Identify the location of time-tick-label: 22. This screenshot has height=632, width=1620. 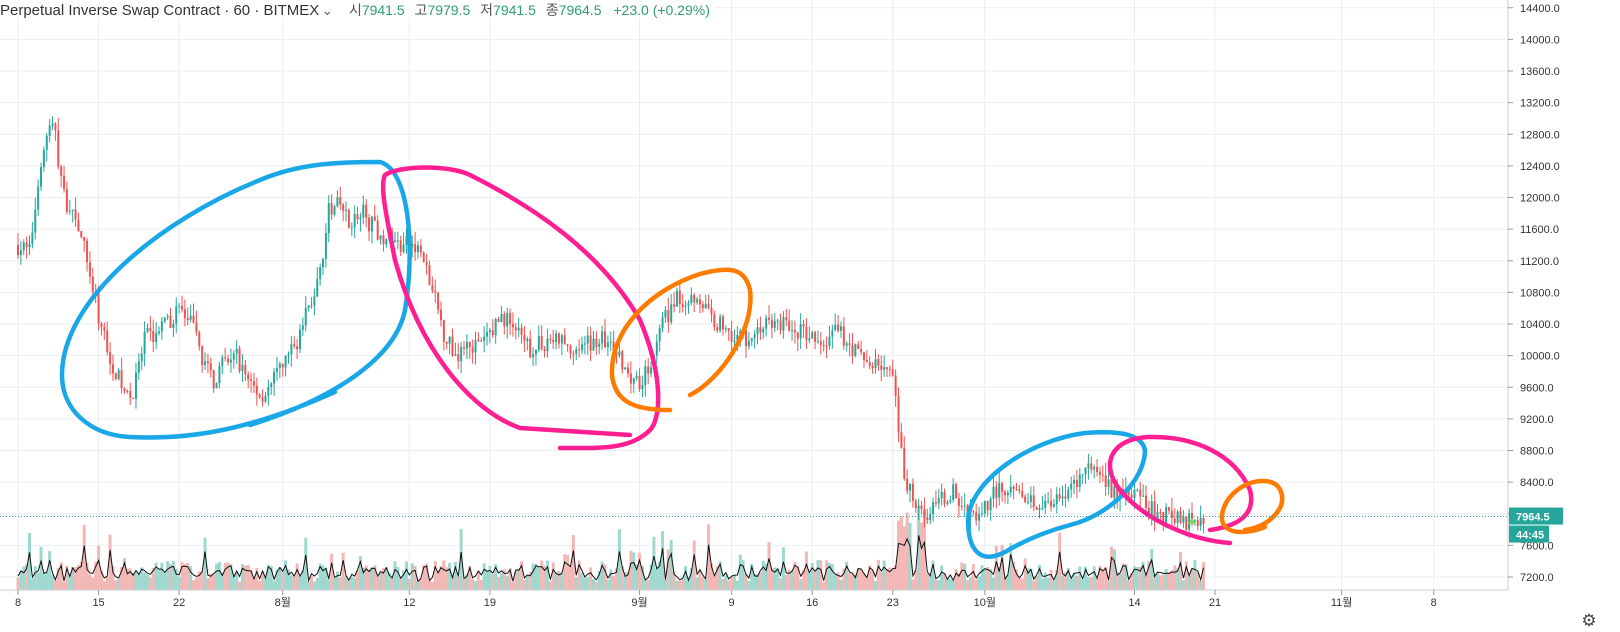
(179, 603).